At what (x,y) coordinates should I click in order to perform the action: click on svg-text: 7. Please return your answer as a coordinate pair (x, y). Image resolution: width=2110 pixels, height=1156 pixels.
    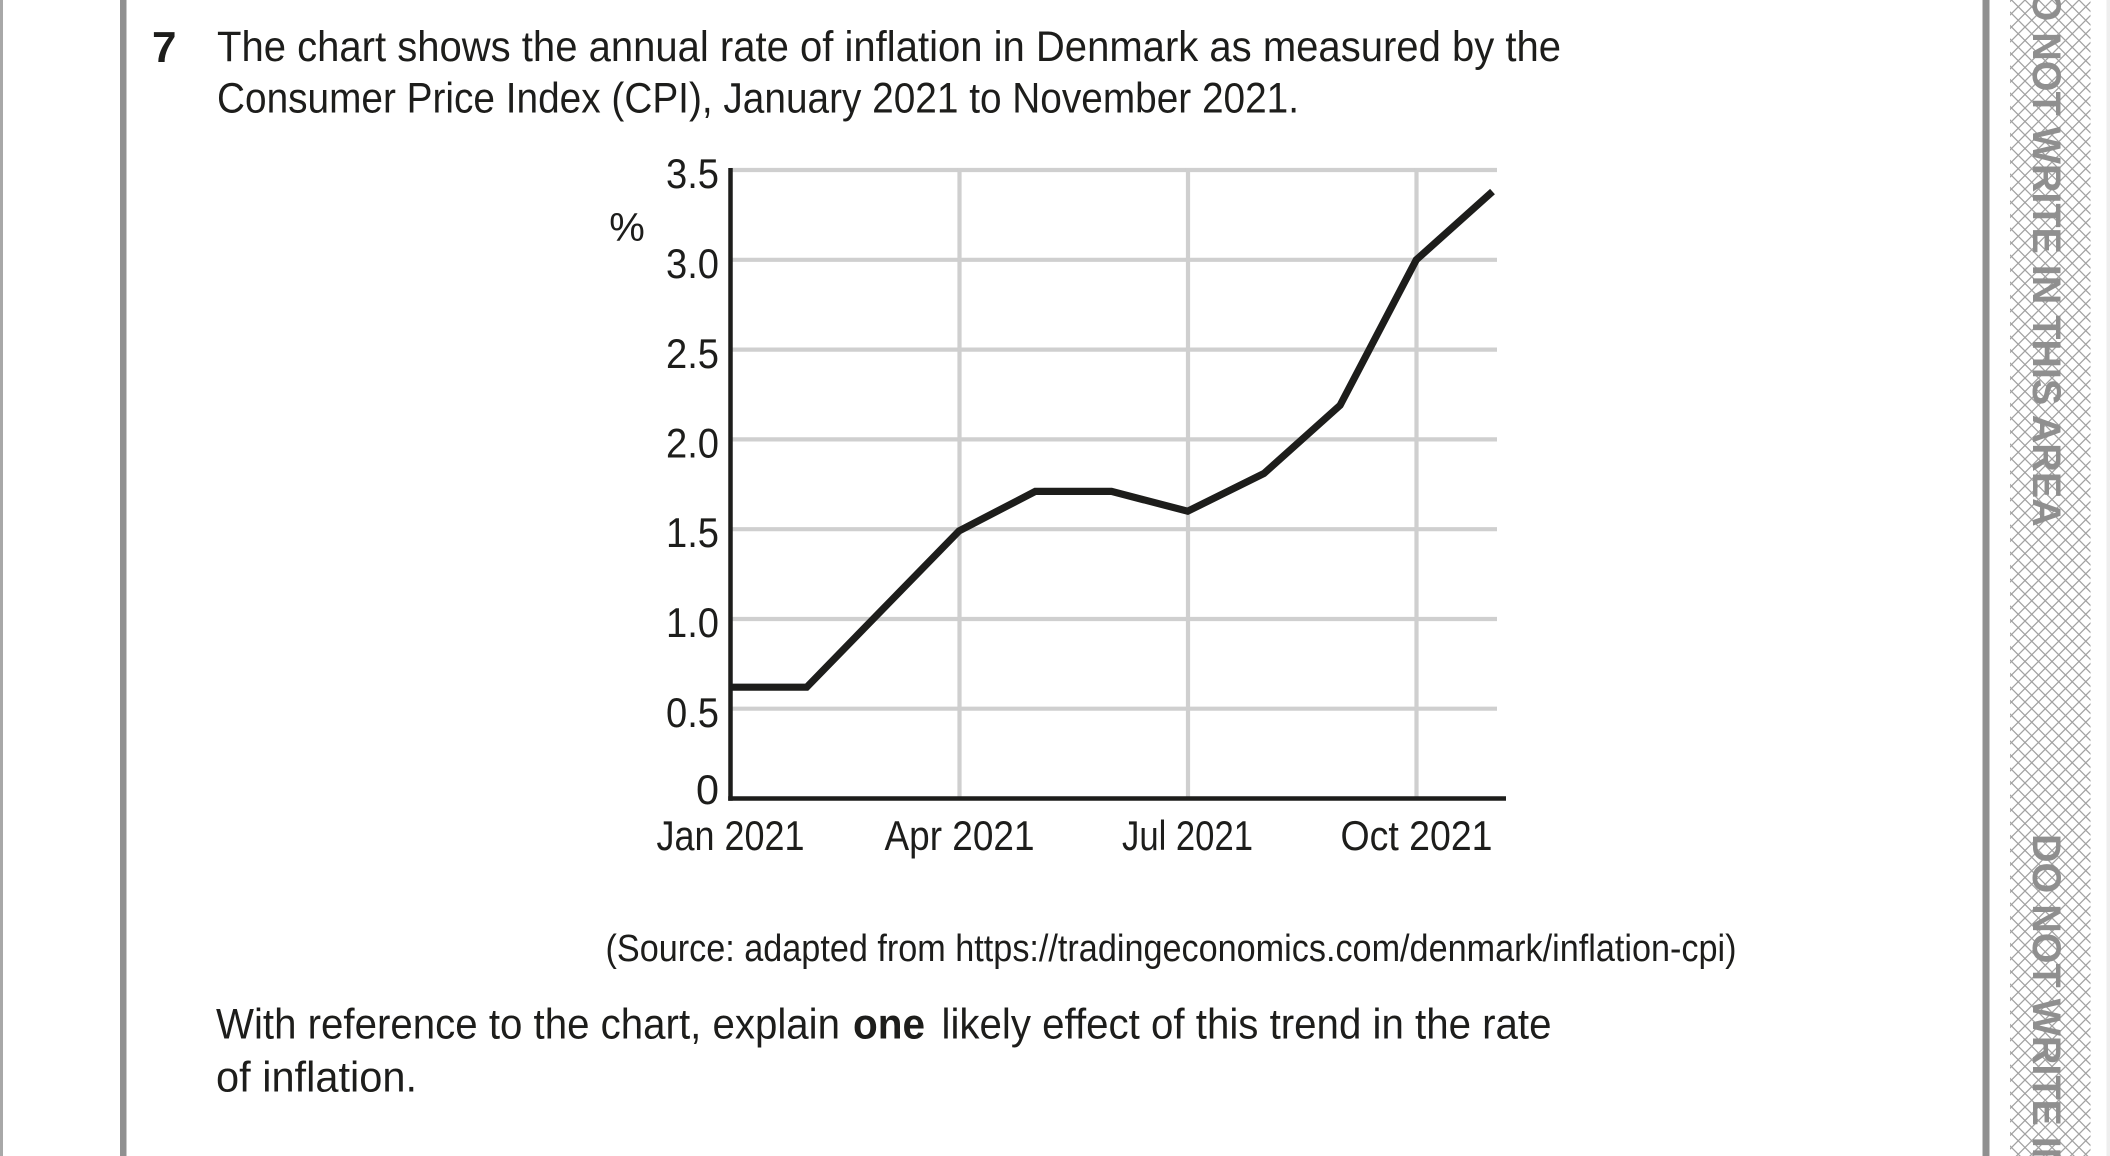
    Looking at the image, I should click on (164, 47).